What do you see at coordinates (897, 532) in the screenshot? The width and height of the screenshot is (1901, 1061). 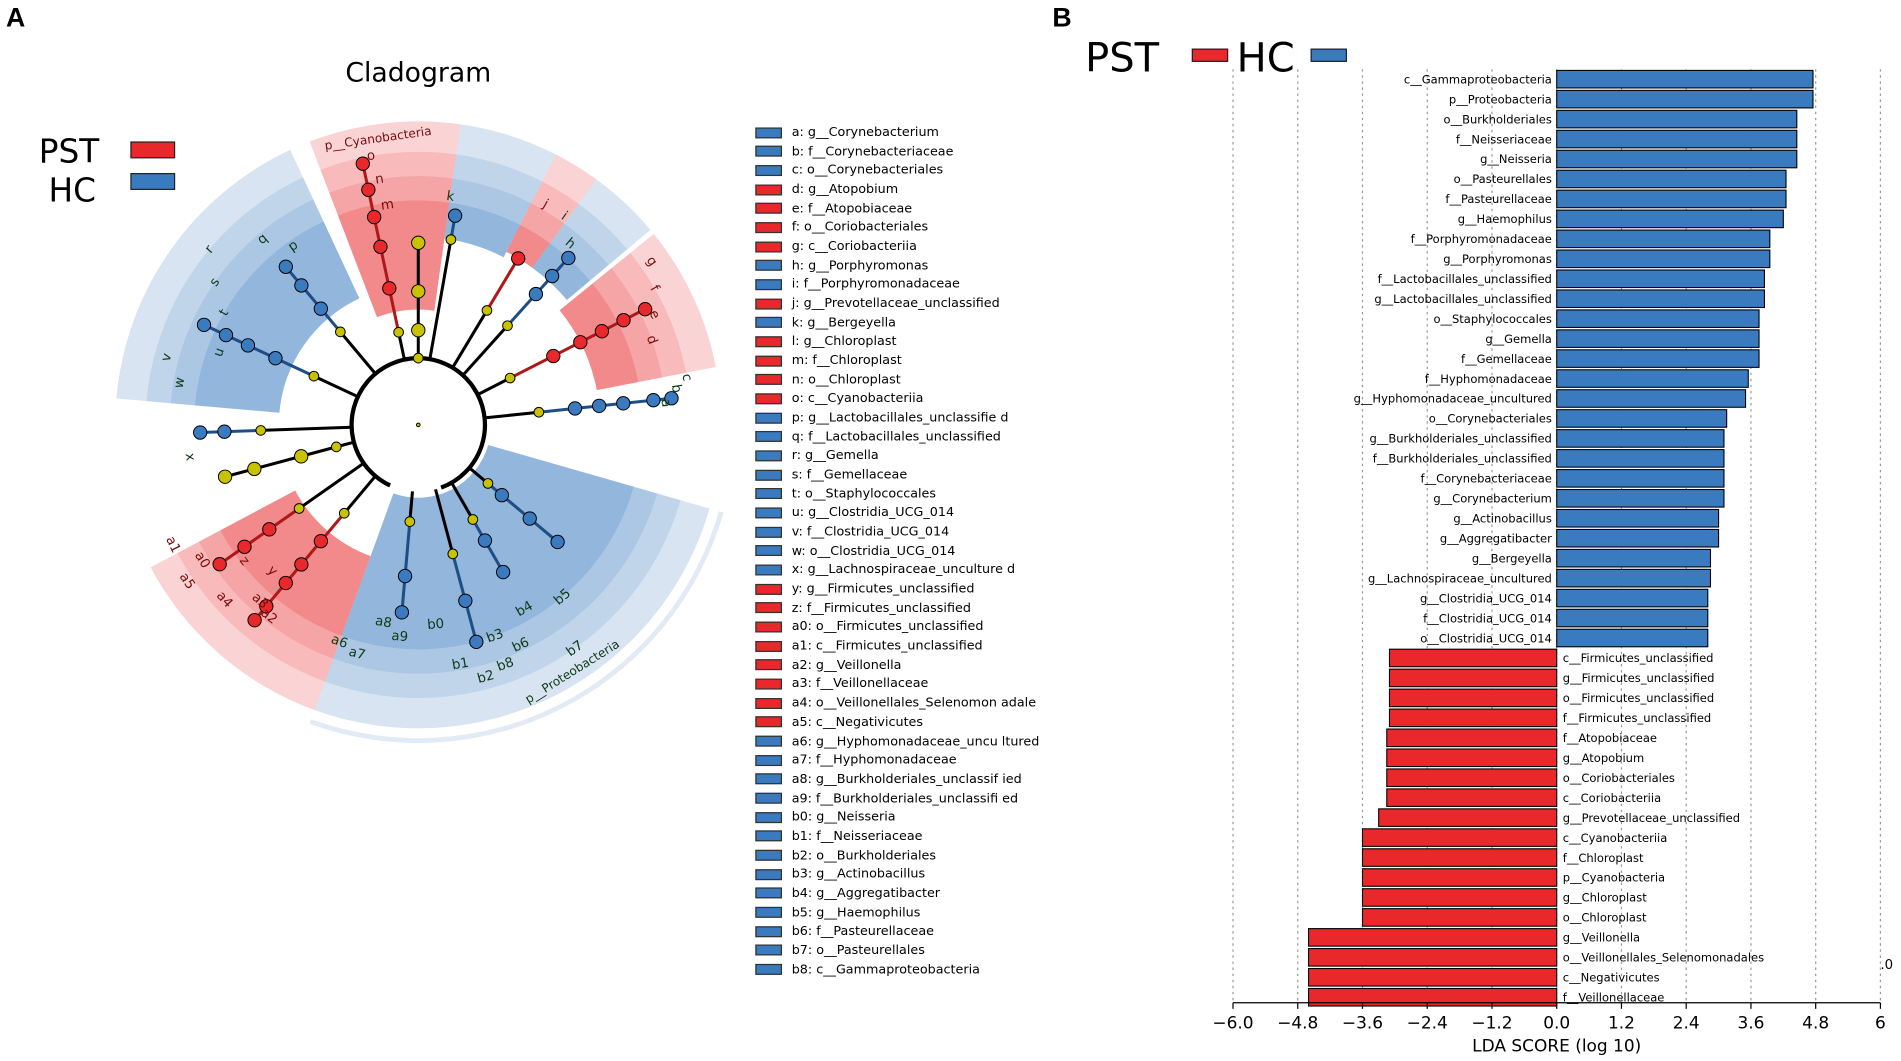 I see `key-item-v: v: f__Clostridia_UCG_014` at bounding box center [897, 532].